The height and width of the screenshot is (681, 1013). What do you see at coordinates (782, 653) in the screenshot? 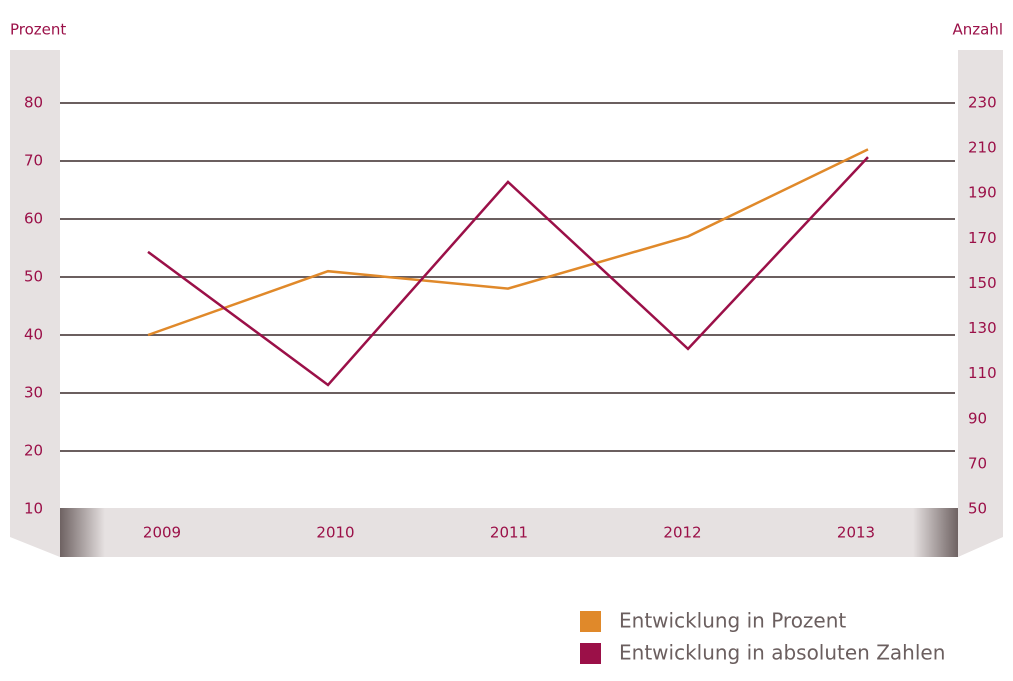
I see `legend-label: Entwicklung in absoluten Zahlen` at bounding box center [782, 653].